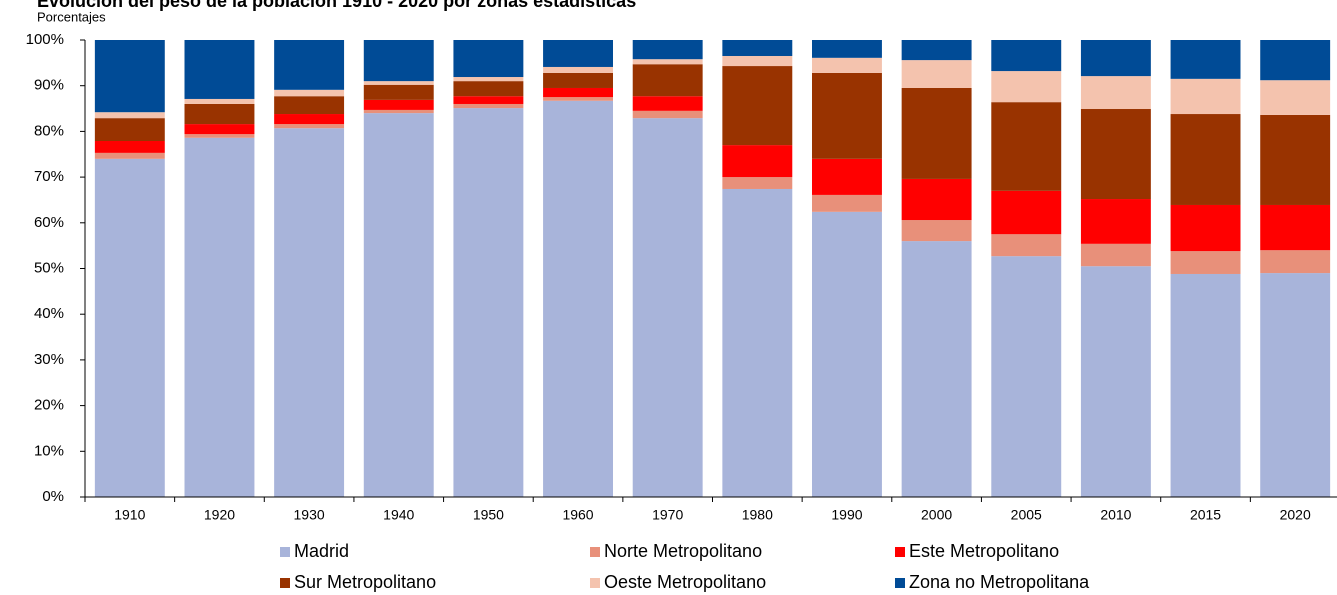 This screenshot has width=1337, height=595. I want to click on y-tick-label: 10%, so click(49, 450).